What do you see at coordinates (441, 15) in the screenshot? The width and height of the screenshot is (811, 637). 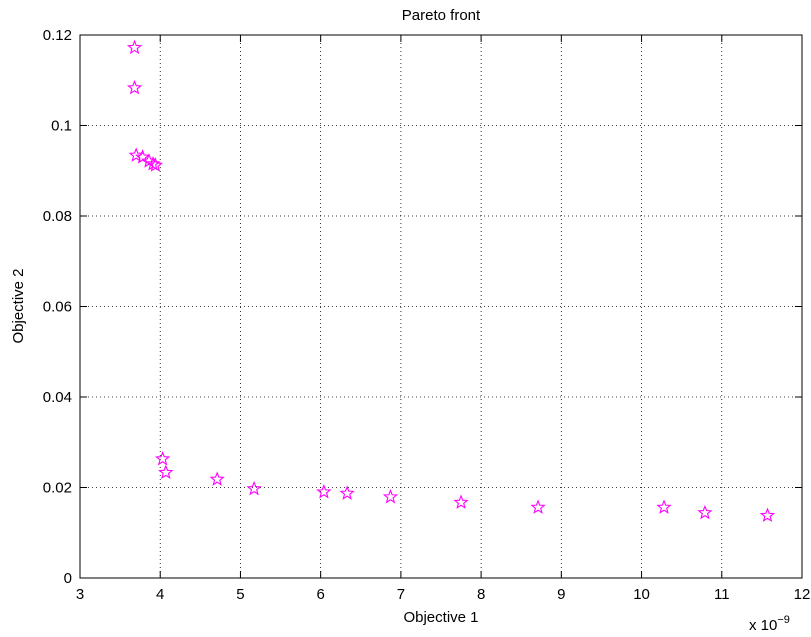 I see `chart-title: Pareto front` at bounding box center [441, 15].